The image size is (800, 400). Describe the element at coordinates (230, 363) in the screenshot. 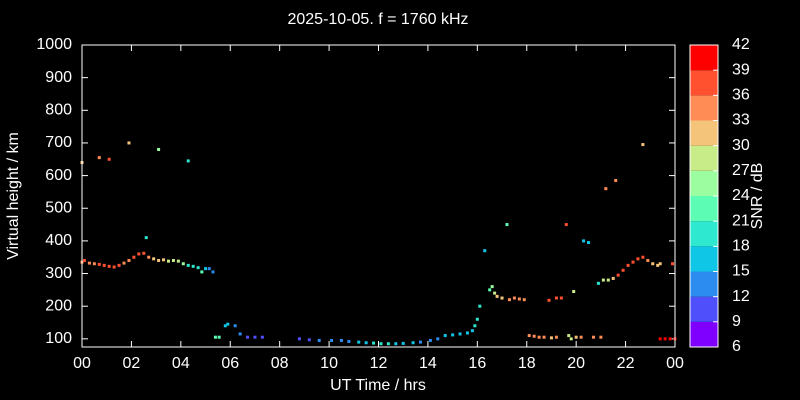

I see `x-tick-label: 06` at that location.